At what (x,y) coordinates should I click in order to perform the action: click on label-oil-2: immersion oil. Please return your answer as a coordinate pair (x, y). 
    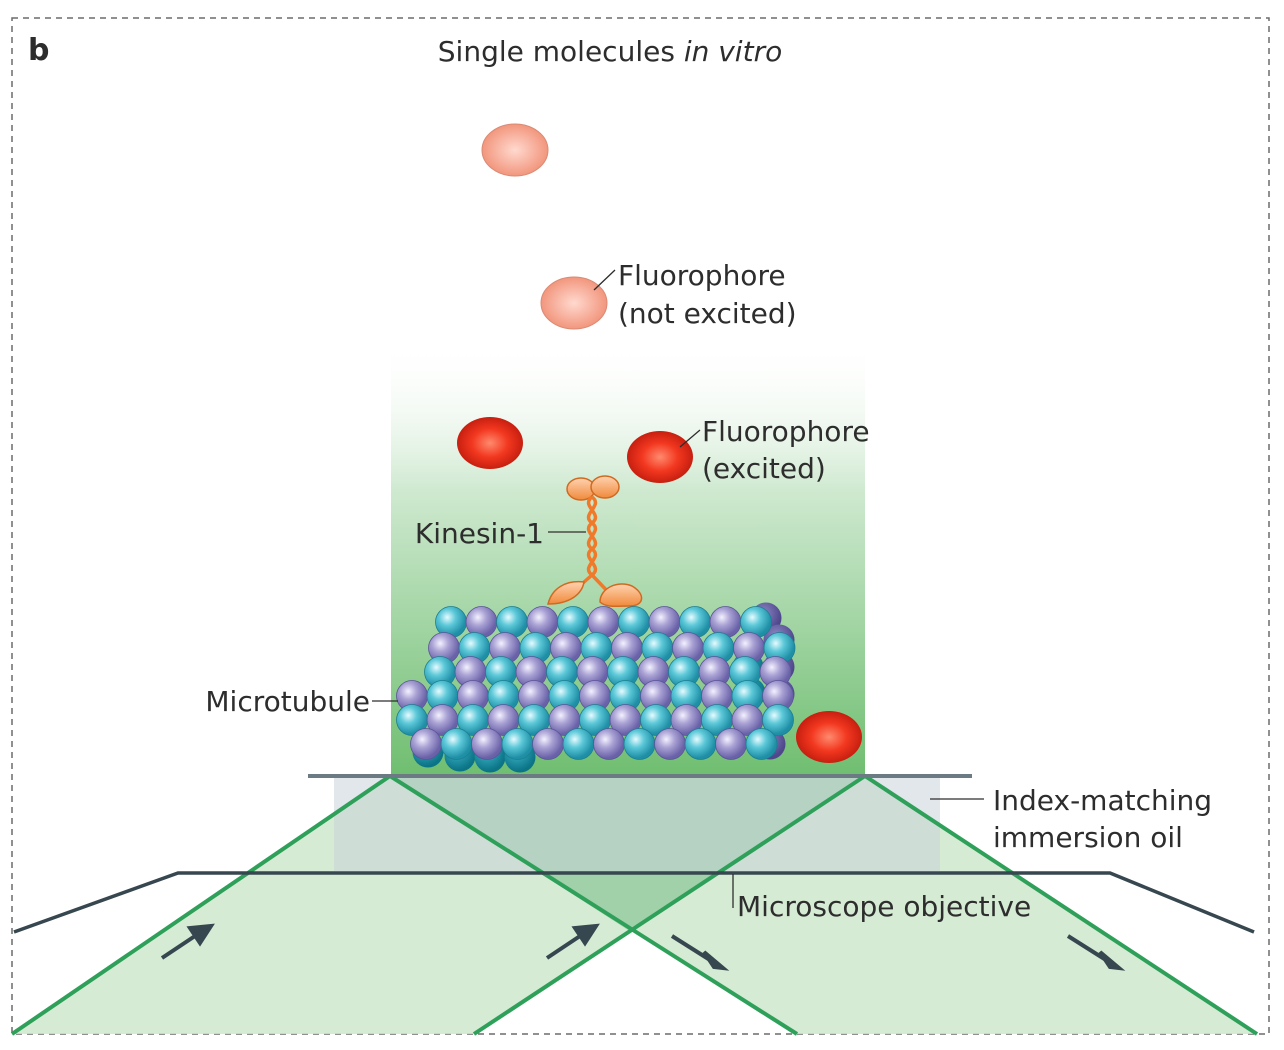
    Looking at the image, I should click on (1088, 837).